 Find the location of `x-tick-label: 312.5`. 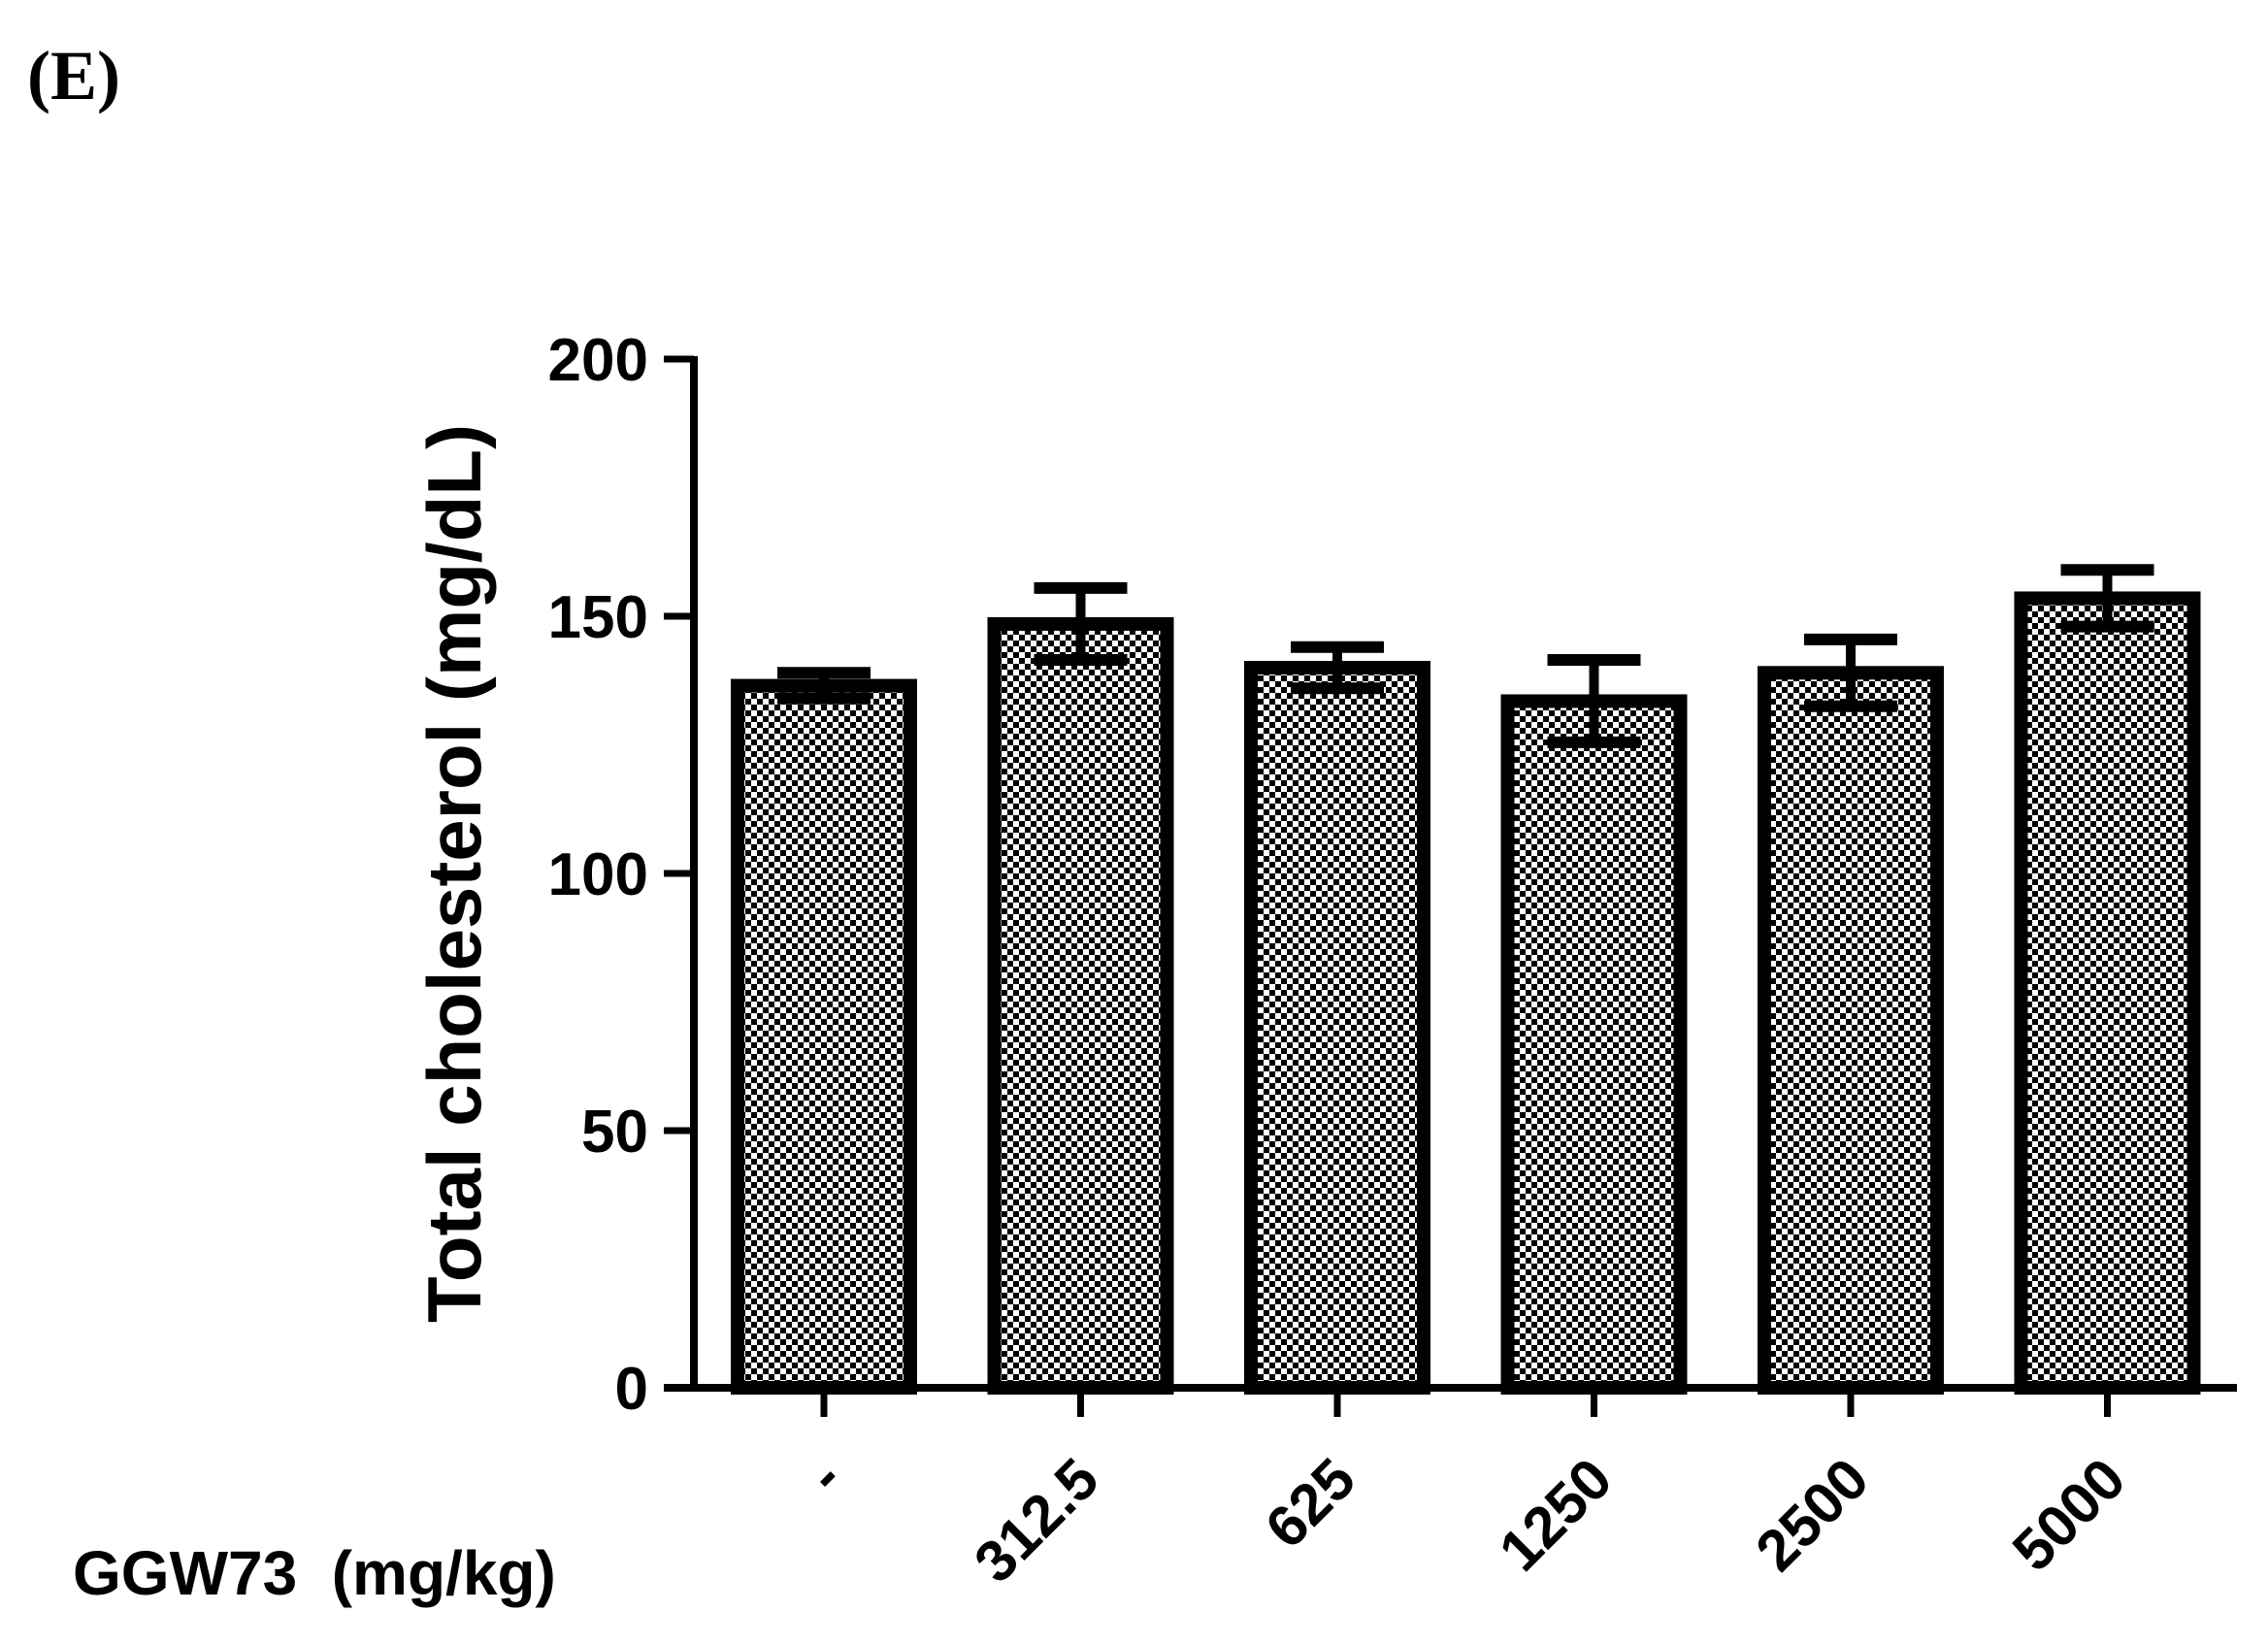

x-tick-label: 312.5 is located at coordinates (1036, 1520).